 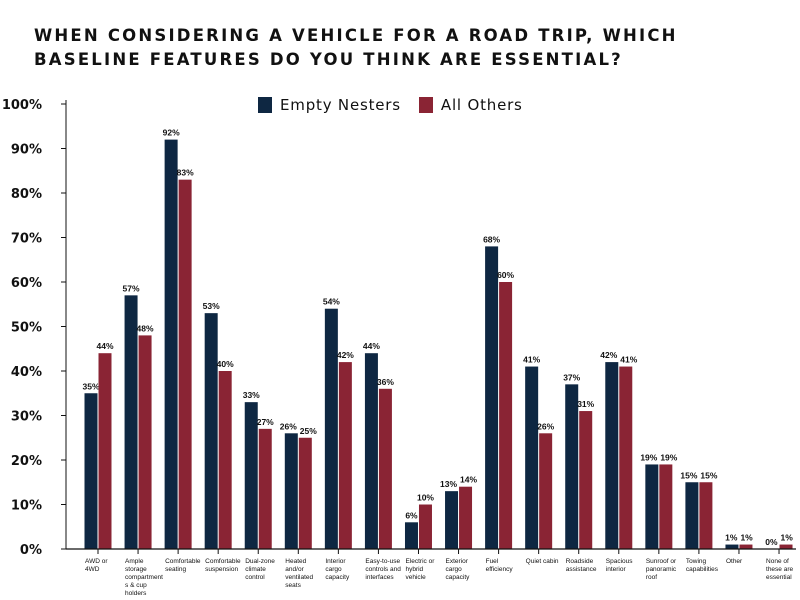 I want to click on data-label: 54%, so click(x=331, y=302).